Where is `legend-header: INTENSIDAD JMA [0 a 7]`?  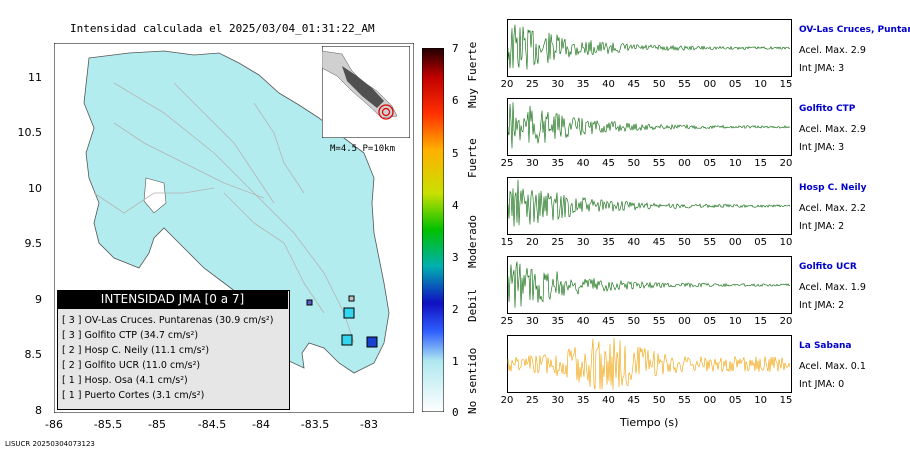 legend-header: INTENSIDAD JMA [0 a 7] is located at coordinates (172, 299).